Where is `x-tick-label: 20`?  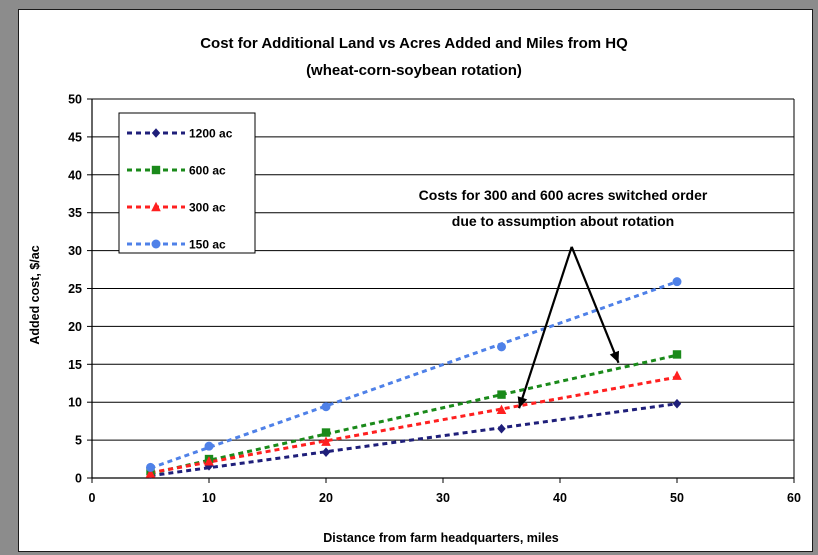
x-tick-label: 20 is located at coordinates (326, 498).